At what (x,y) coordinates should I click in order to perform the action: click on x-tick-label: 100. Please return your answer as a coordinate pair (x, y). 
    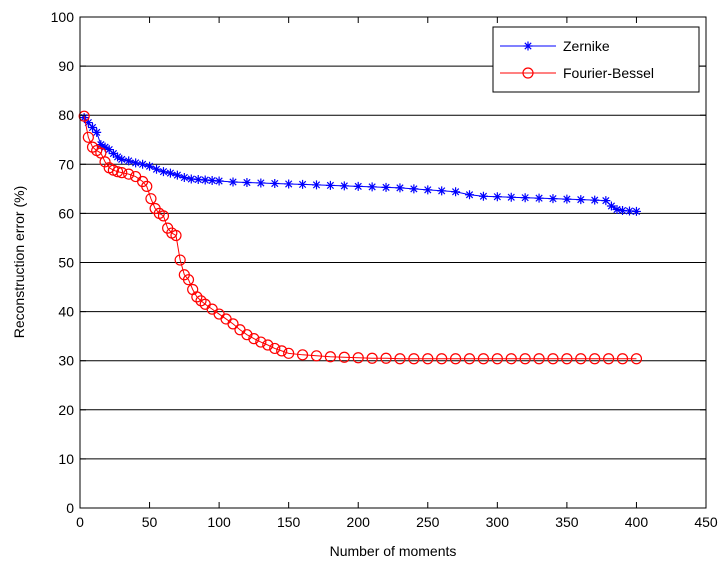
    Looking at the image, I should click on (219, 522).